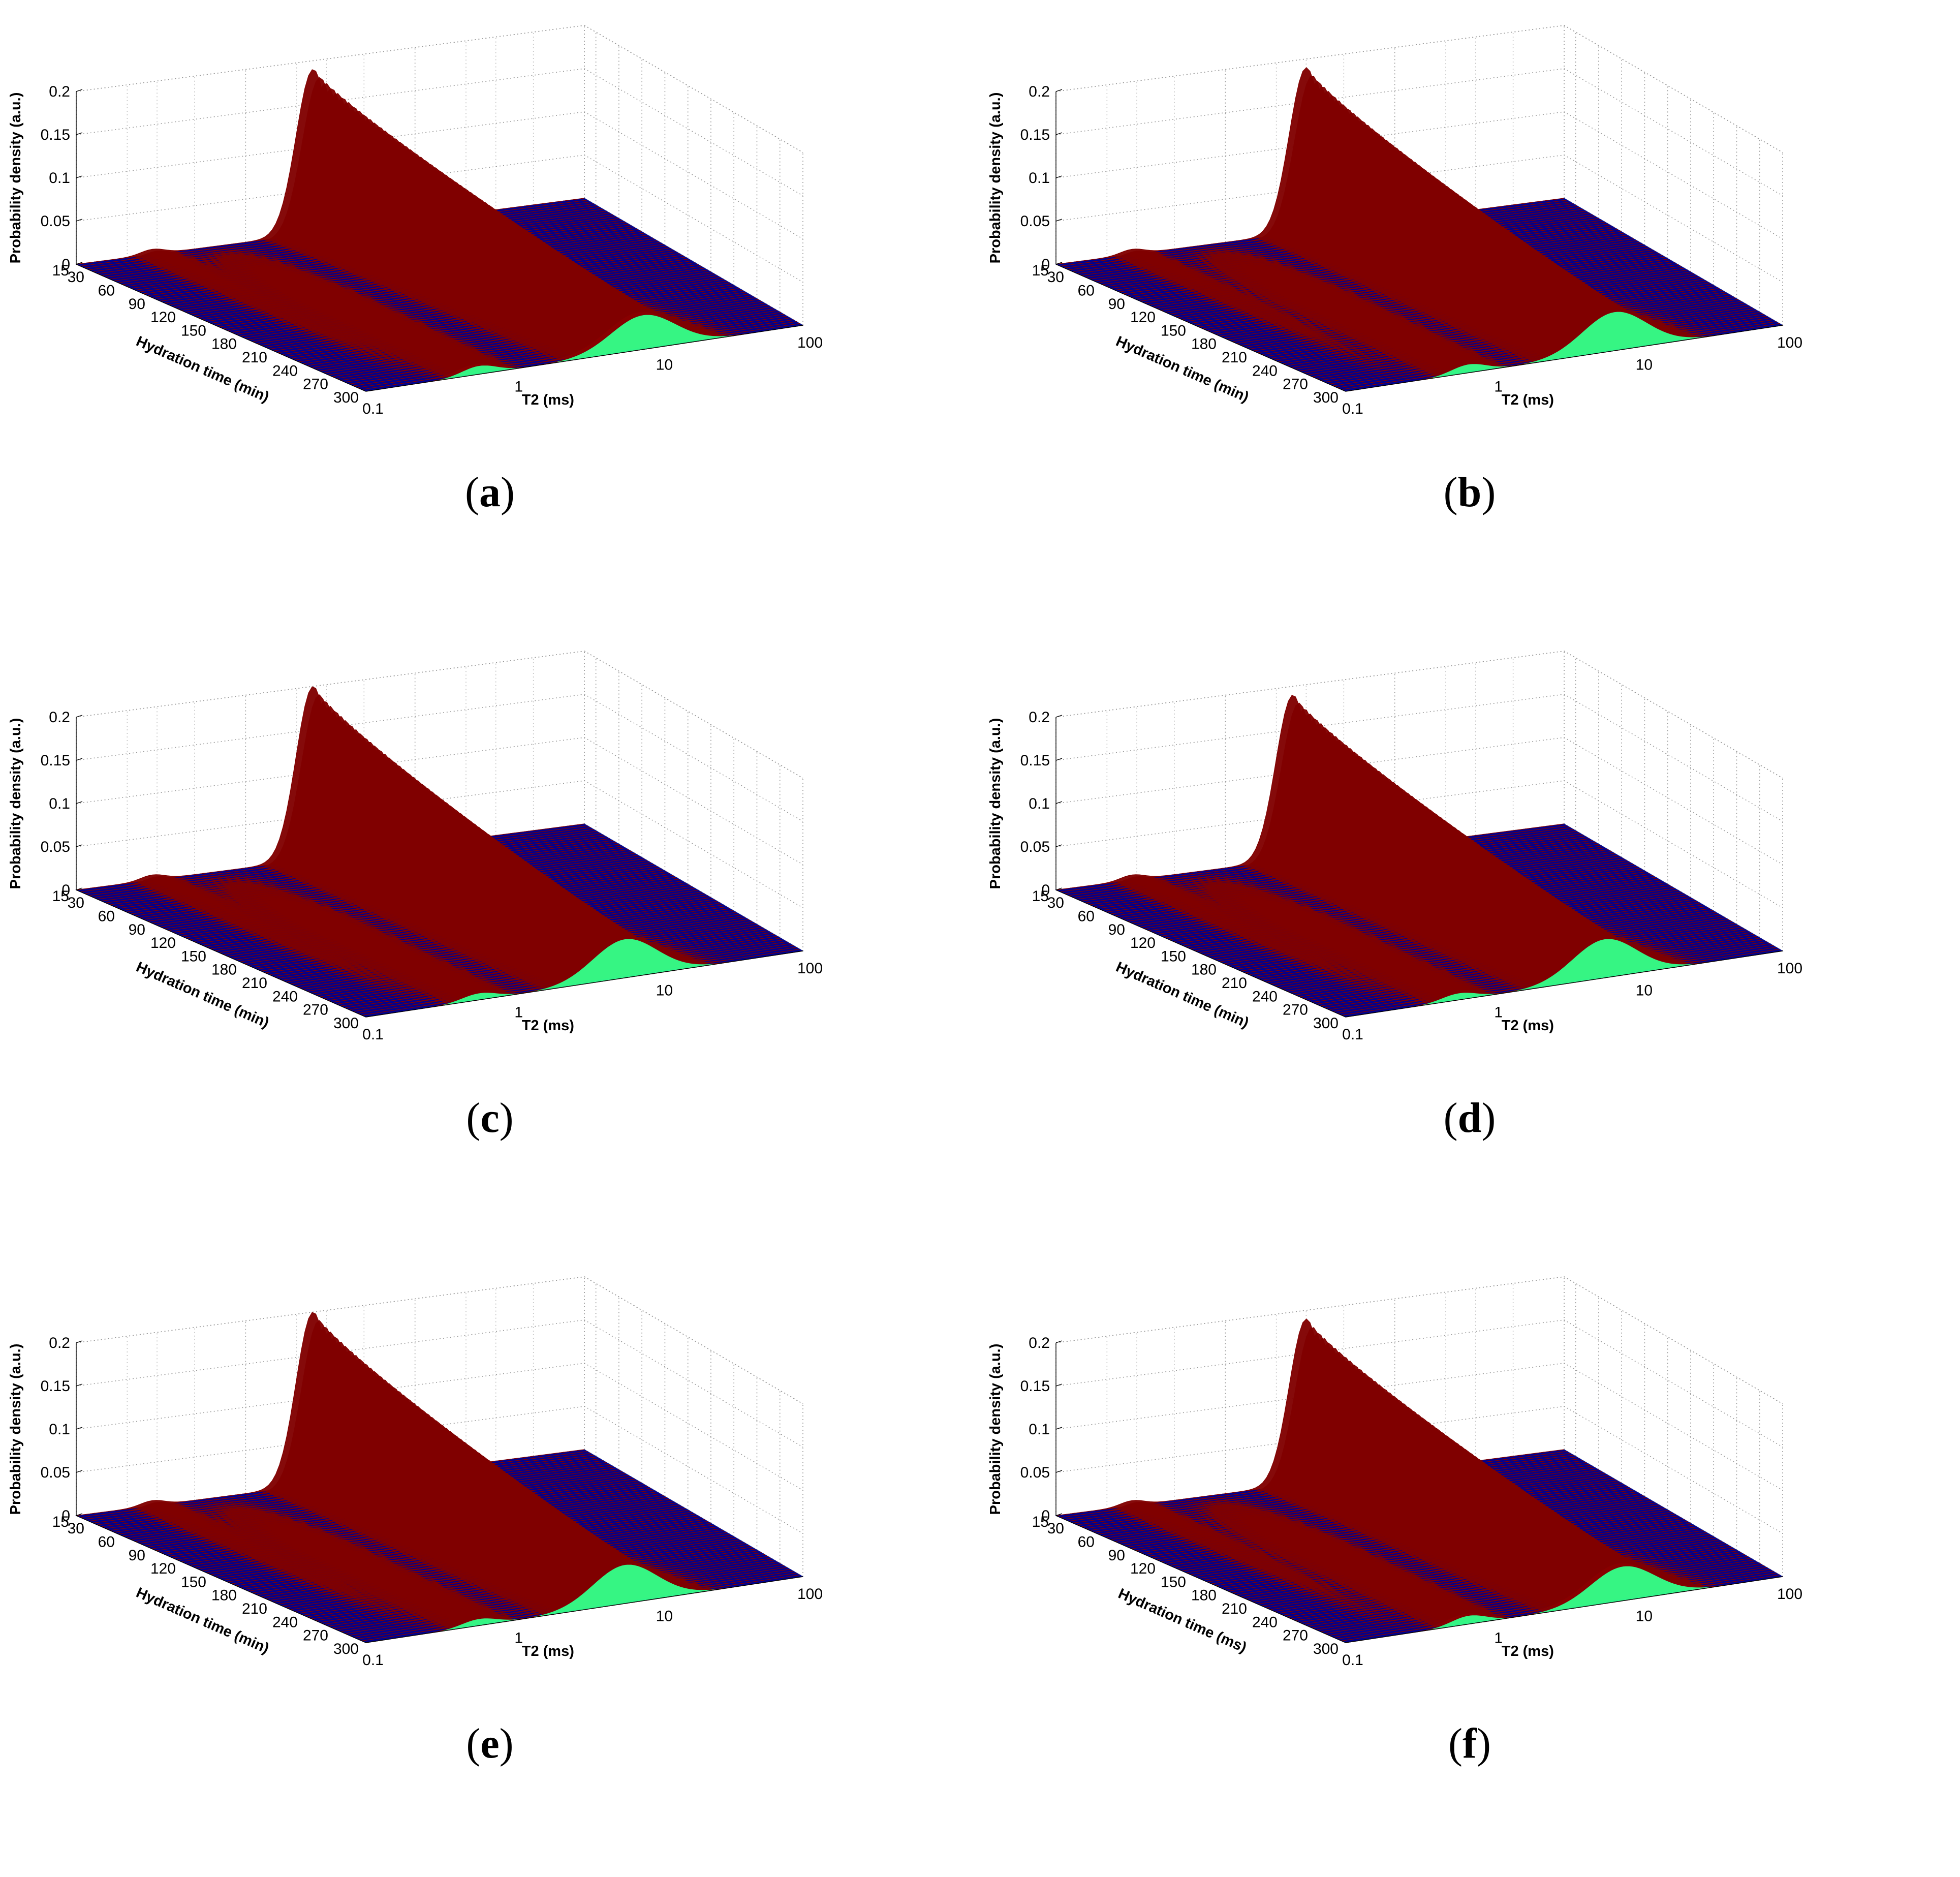 This screenshot has height=1877, width=1960. Describe the element at coordinates (1469, 1743) in the screenshot. I see `panel-caption-f: (f)` at that location.